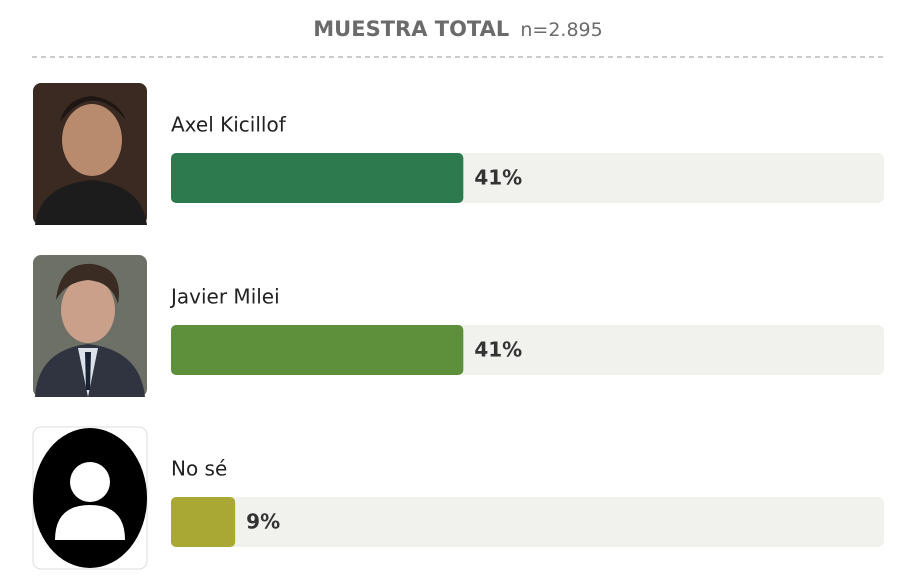 The height and width of the screenshot is (577, 900). I want to click on chart-title: MUESTRA TOTAL, so click(411, 29).